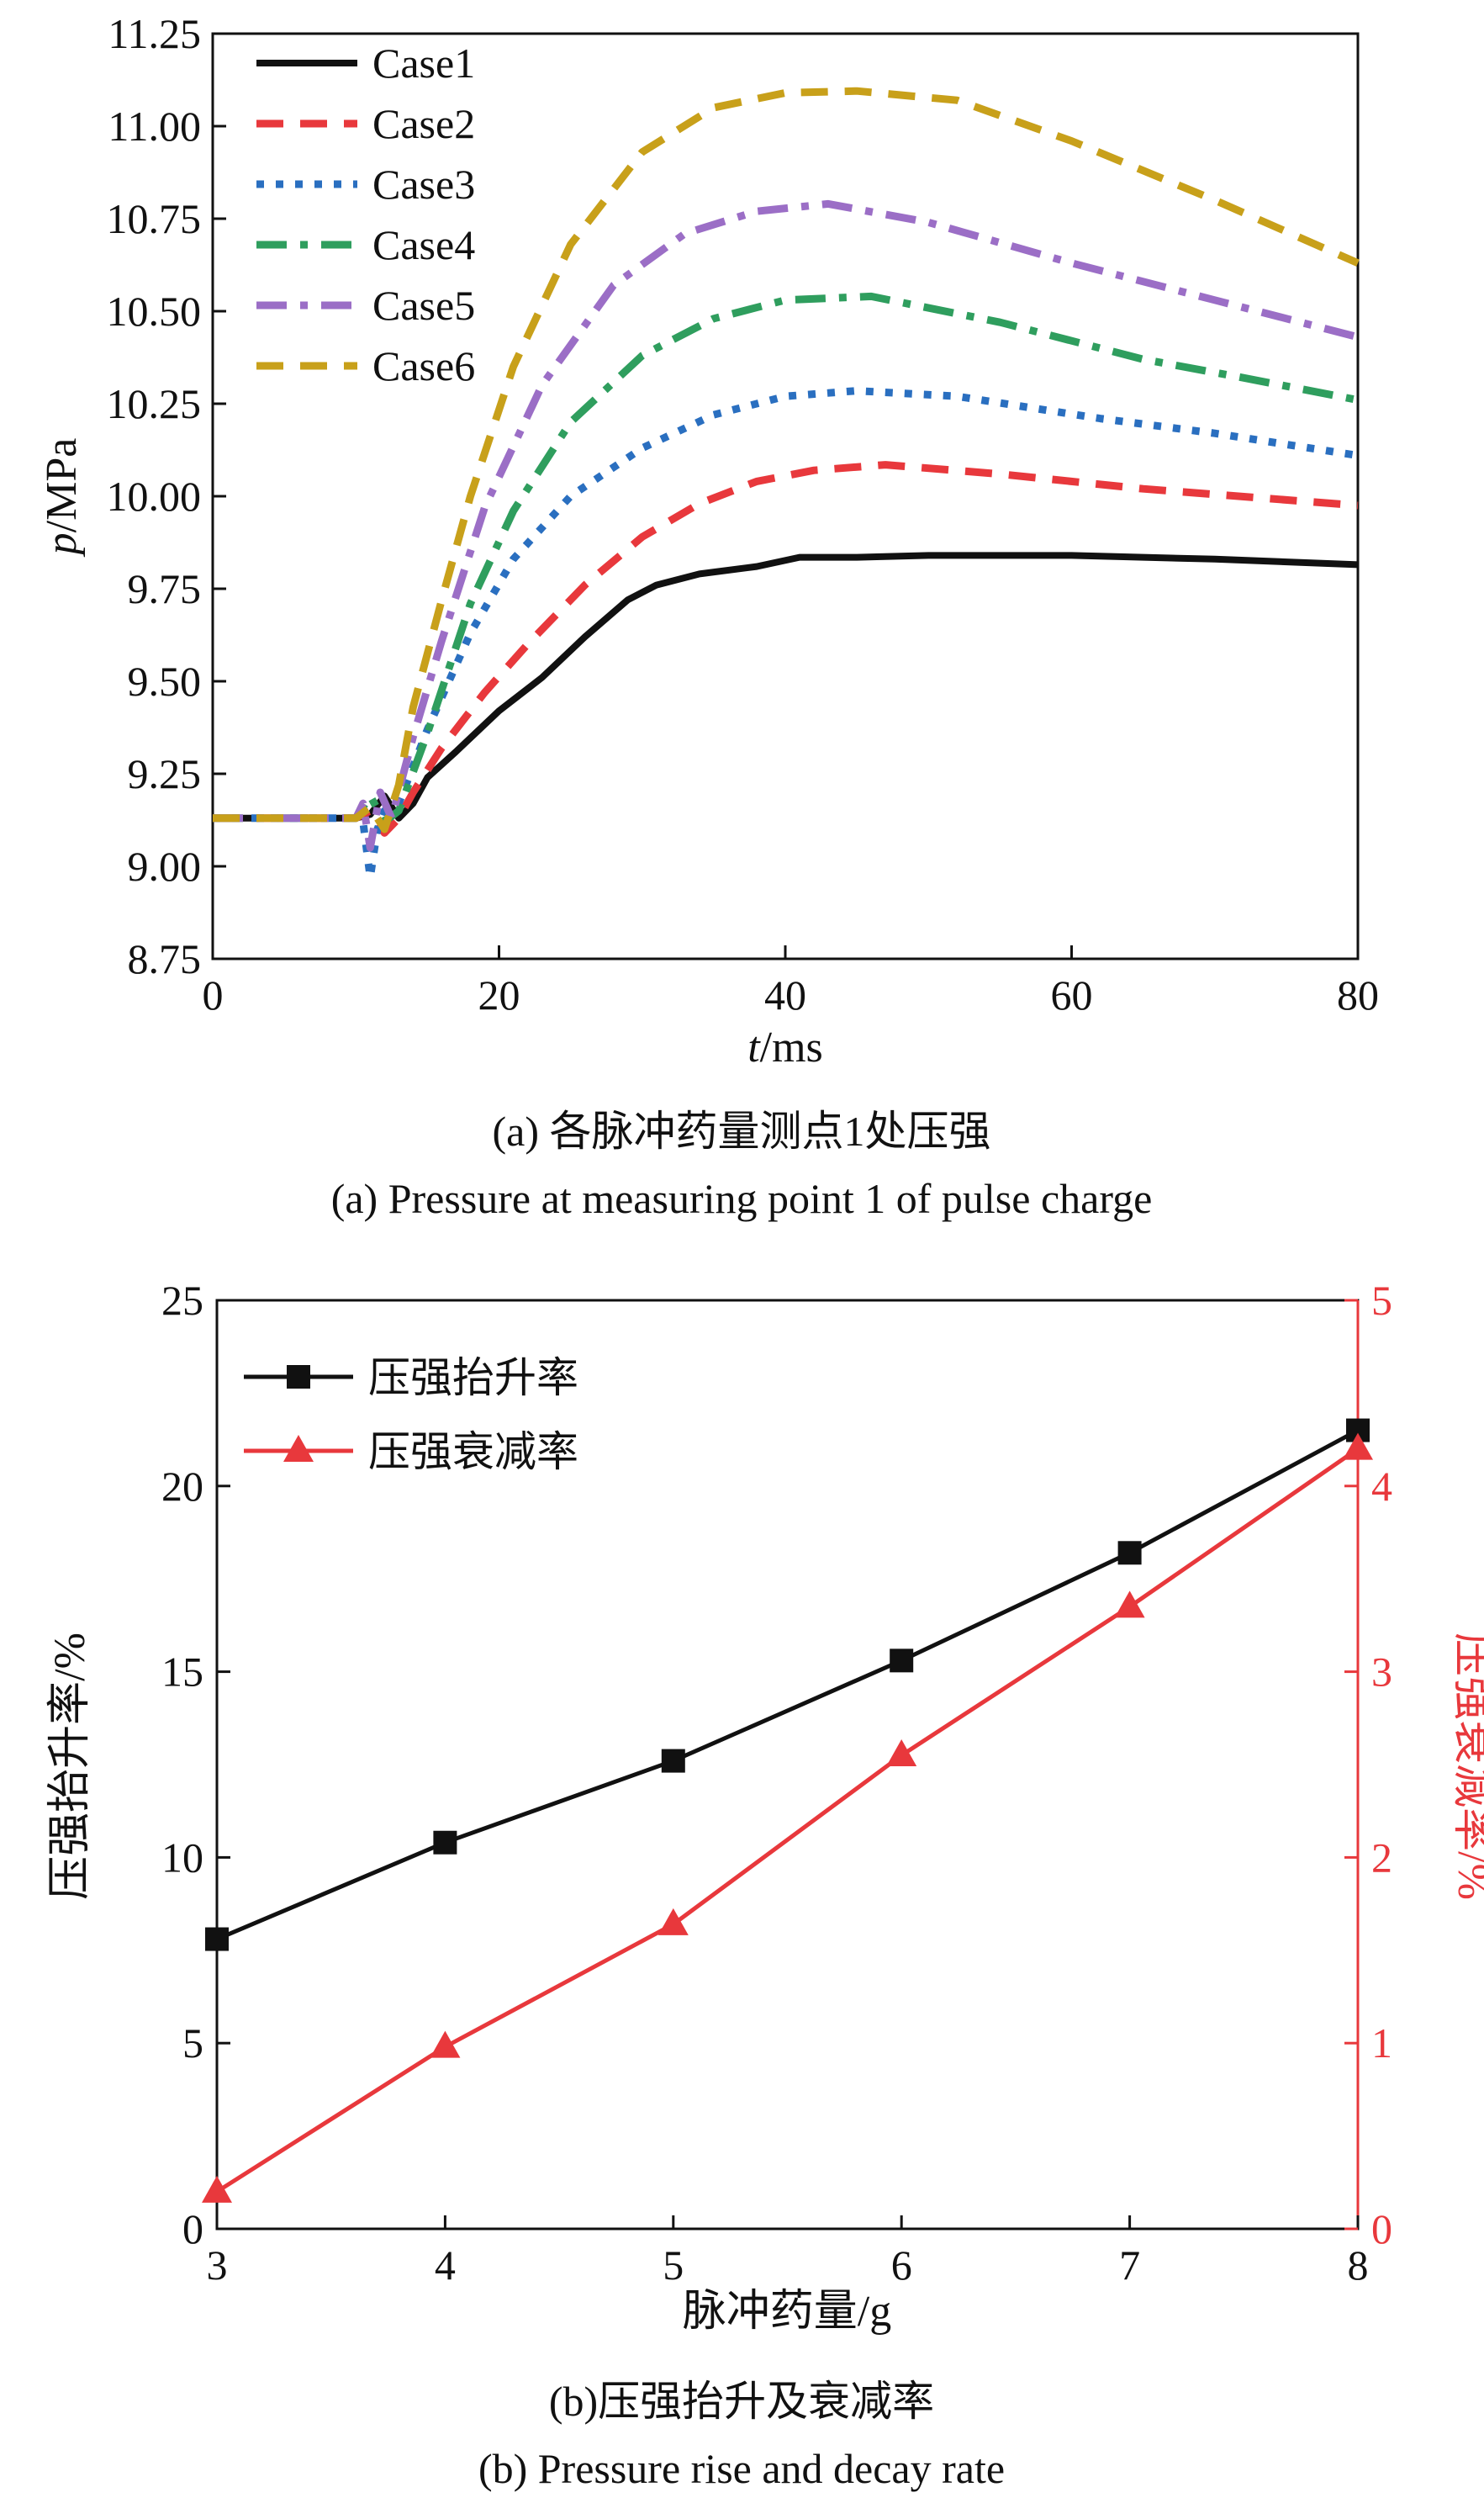 The height and width of the screenshot is (2519, 1484). What do you see at coordinates (423, 123) in the screenshot?
I see `chart-a-legend-label: Case2` at bounding box center [423, 123].